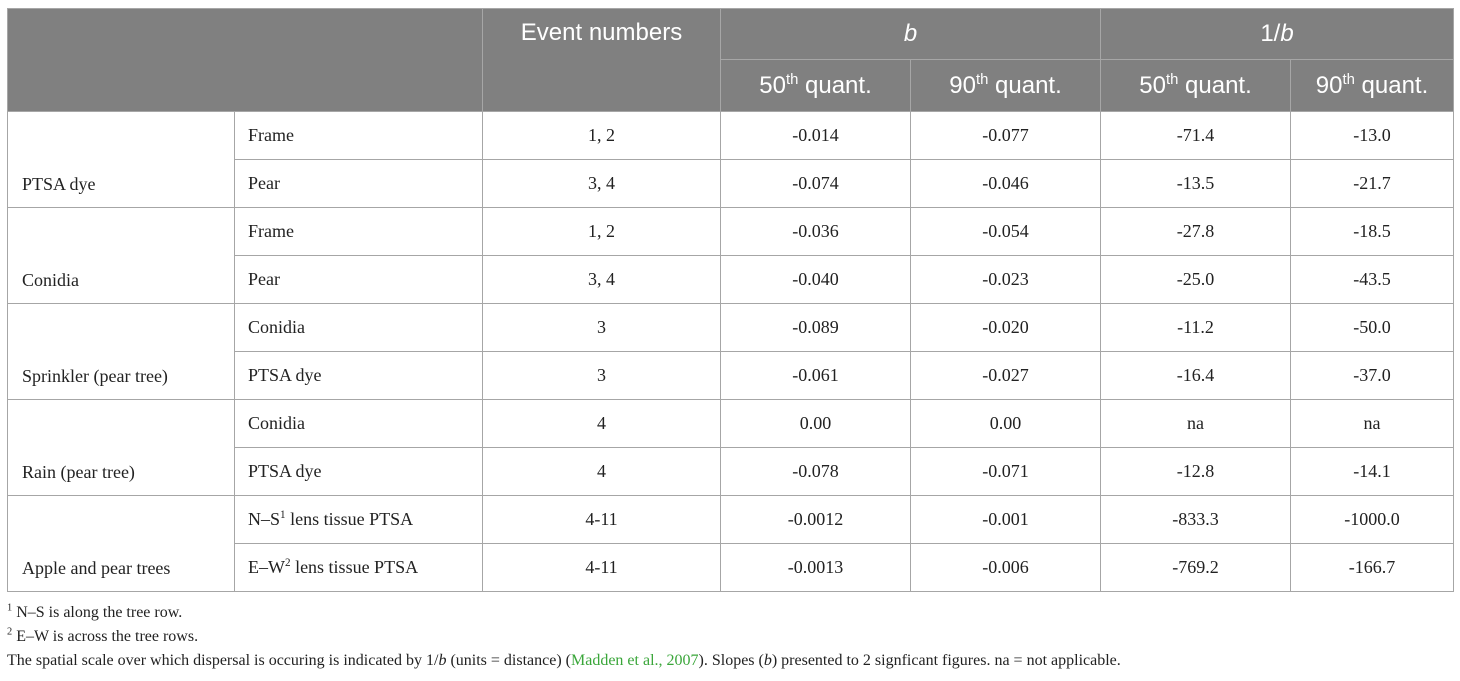  Describe the element at coordinates (1372, 231) in the screenshot. I see `inv-b-90th-cell: -18.5` at that location.